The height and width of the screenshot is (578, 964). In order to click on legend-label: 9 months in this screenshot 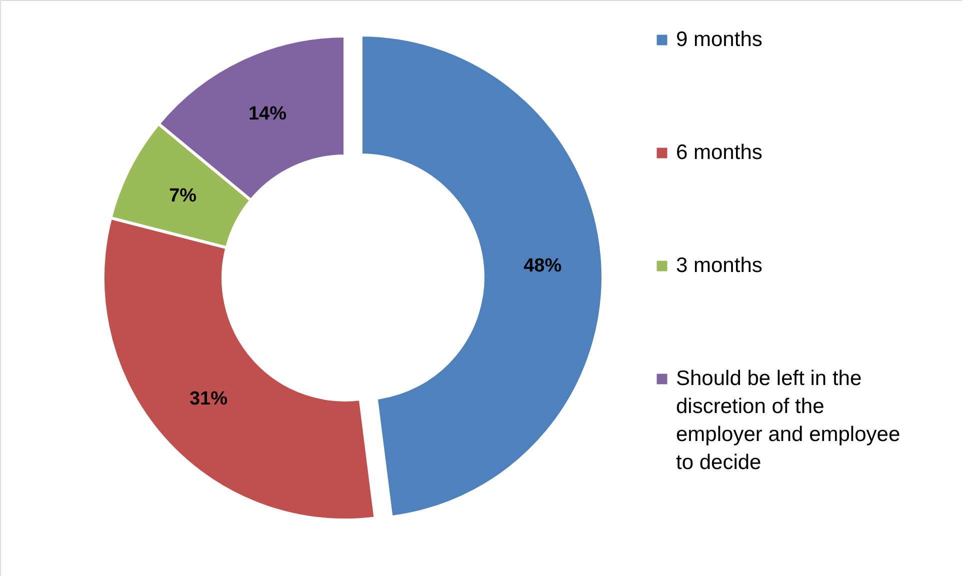, I will do `click(719, 39)`.